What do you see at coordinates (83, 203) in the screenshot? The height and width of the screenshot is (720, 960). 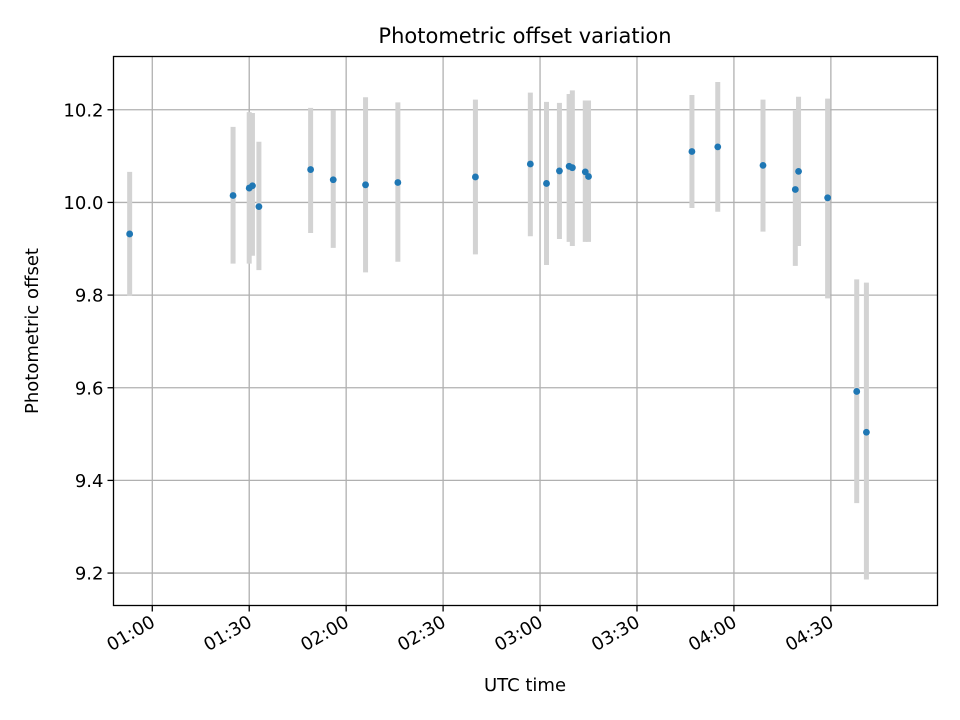 I see `y-tick-label: 10.0` at bounding box center [83, 203].